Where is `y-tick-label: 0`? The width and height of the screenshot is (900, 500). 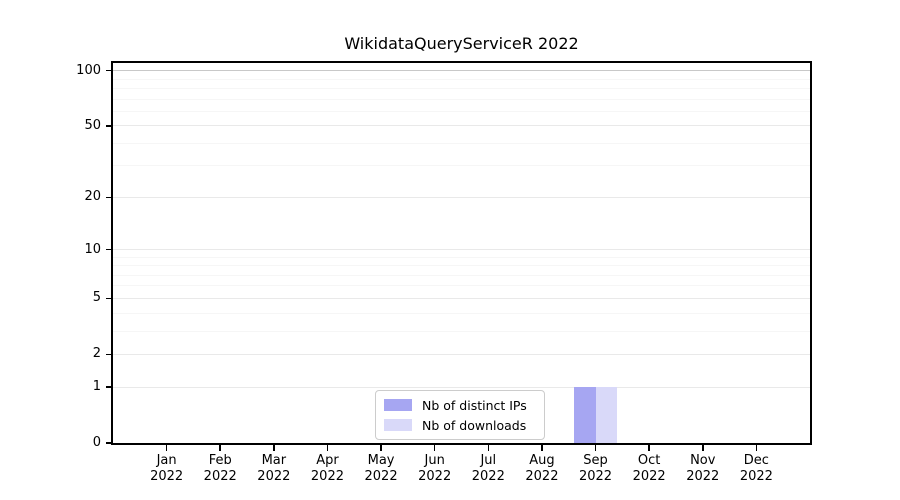 y-tick-label: 0 is located at coordinates (96, 442).